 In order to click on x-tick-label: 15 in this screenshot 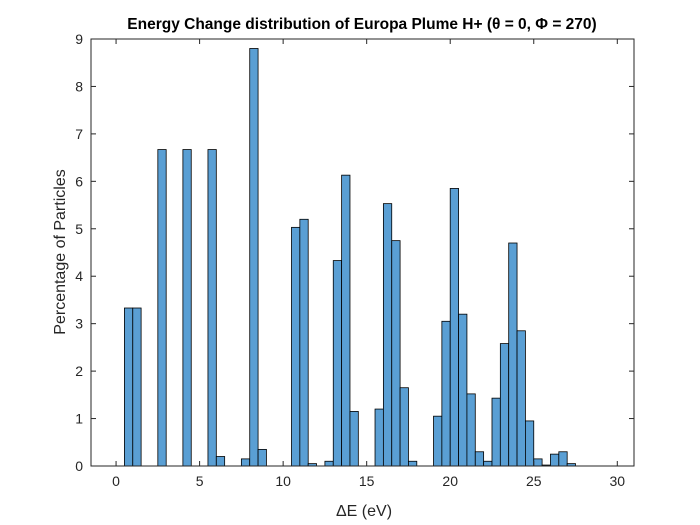, I will do `click(367, 481)`.